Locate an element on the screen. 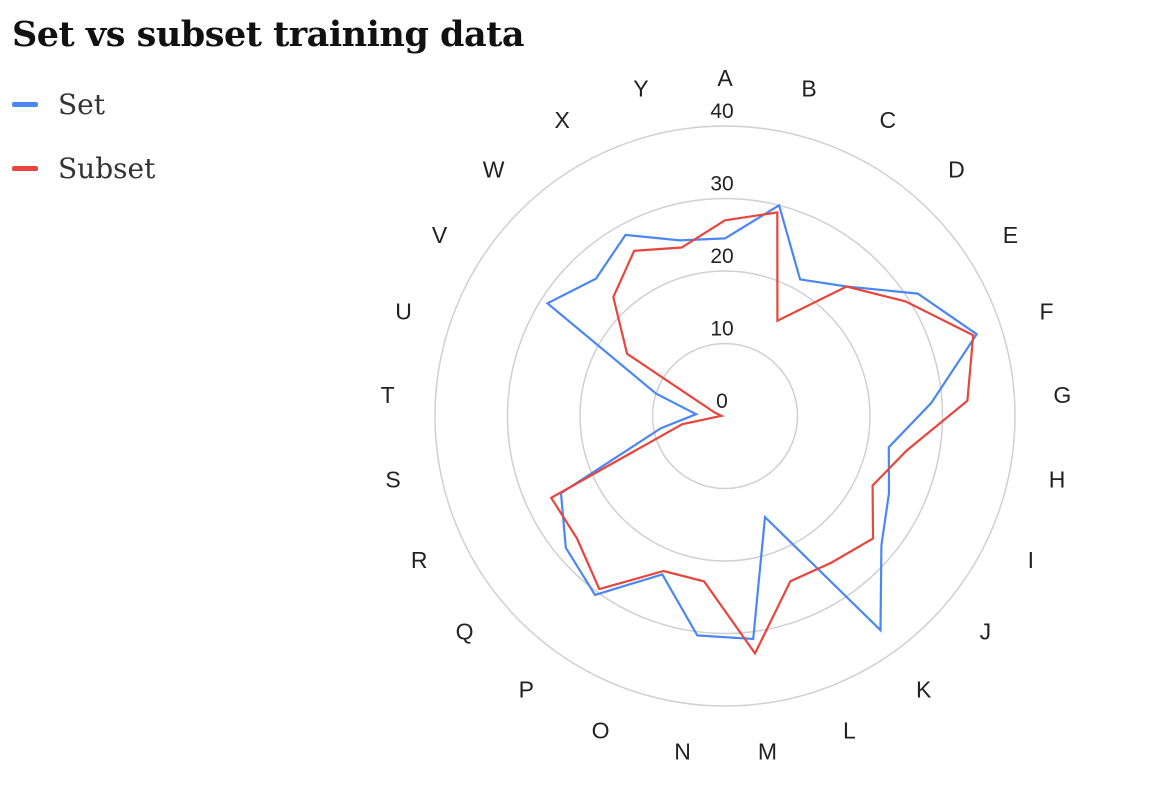 The height and width of the screenshot is (804, 1163). legend-swatch-subset is located at coordinates (25, 168).